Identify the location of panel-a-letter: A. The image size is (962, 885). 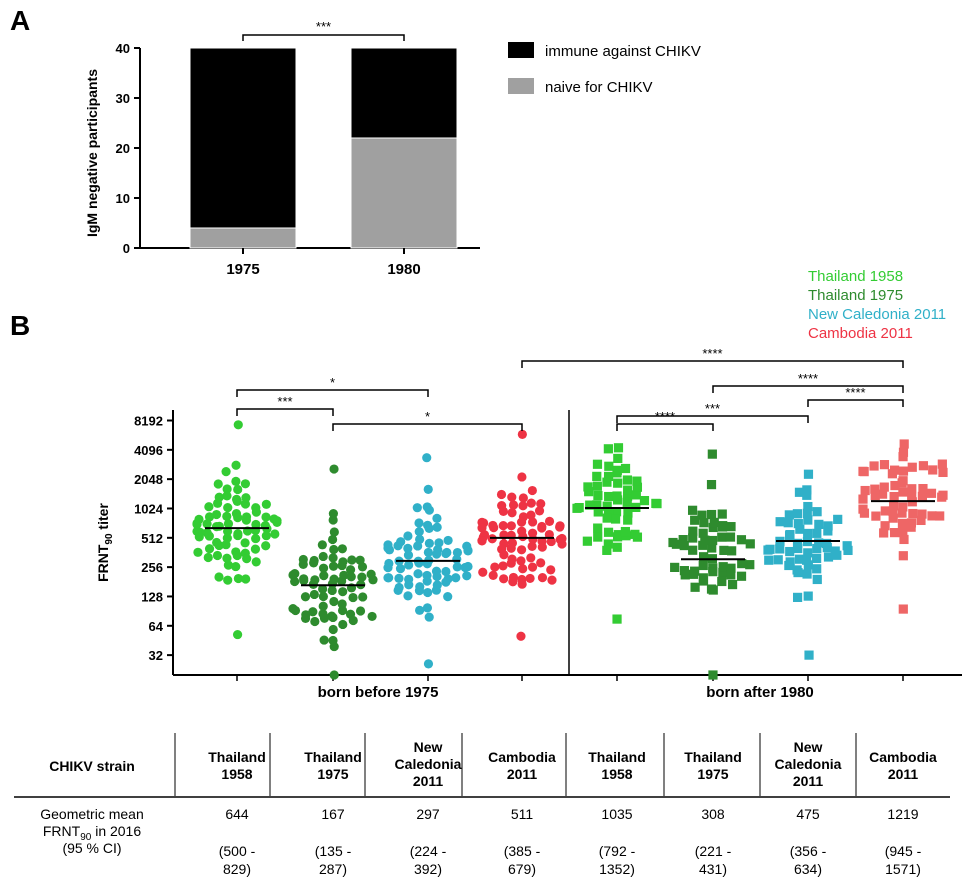
(20, 20).